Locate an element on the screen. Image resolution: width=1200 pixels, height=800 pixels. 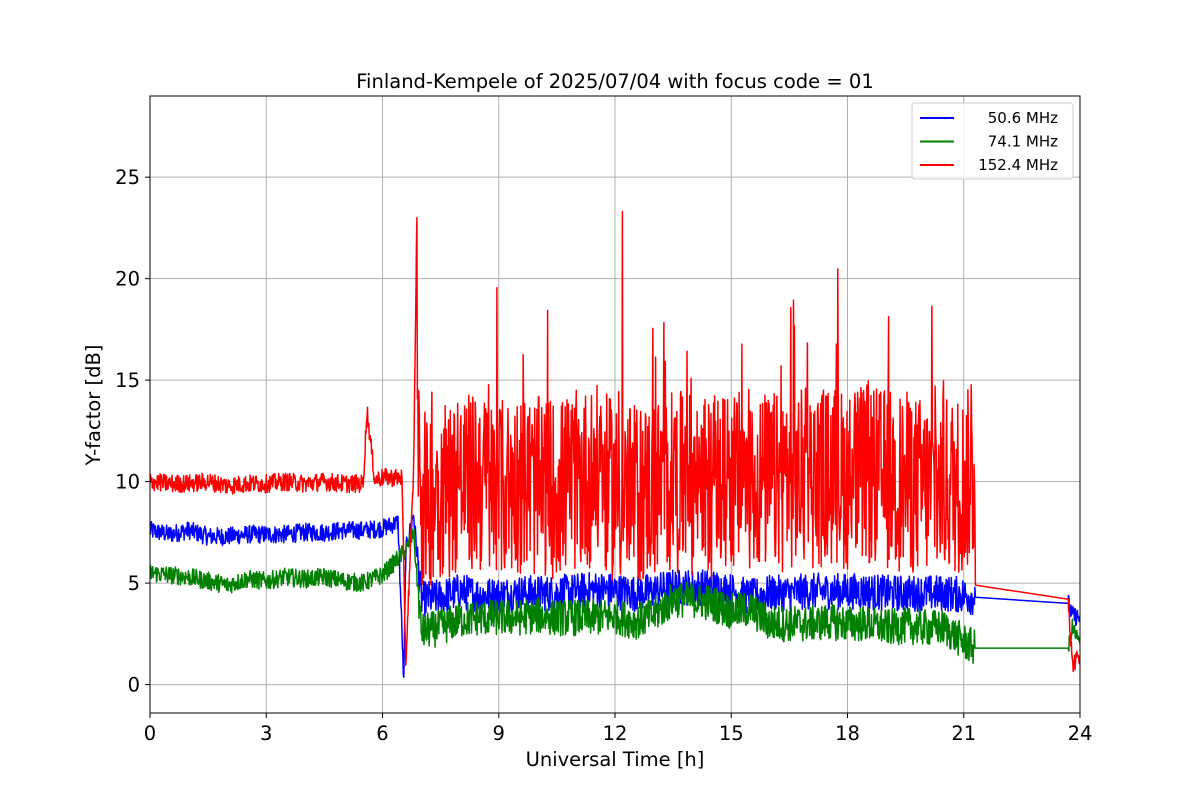
legend-box is located at coordinates (992, 141).